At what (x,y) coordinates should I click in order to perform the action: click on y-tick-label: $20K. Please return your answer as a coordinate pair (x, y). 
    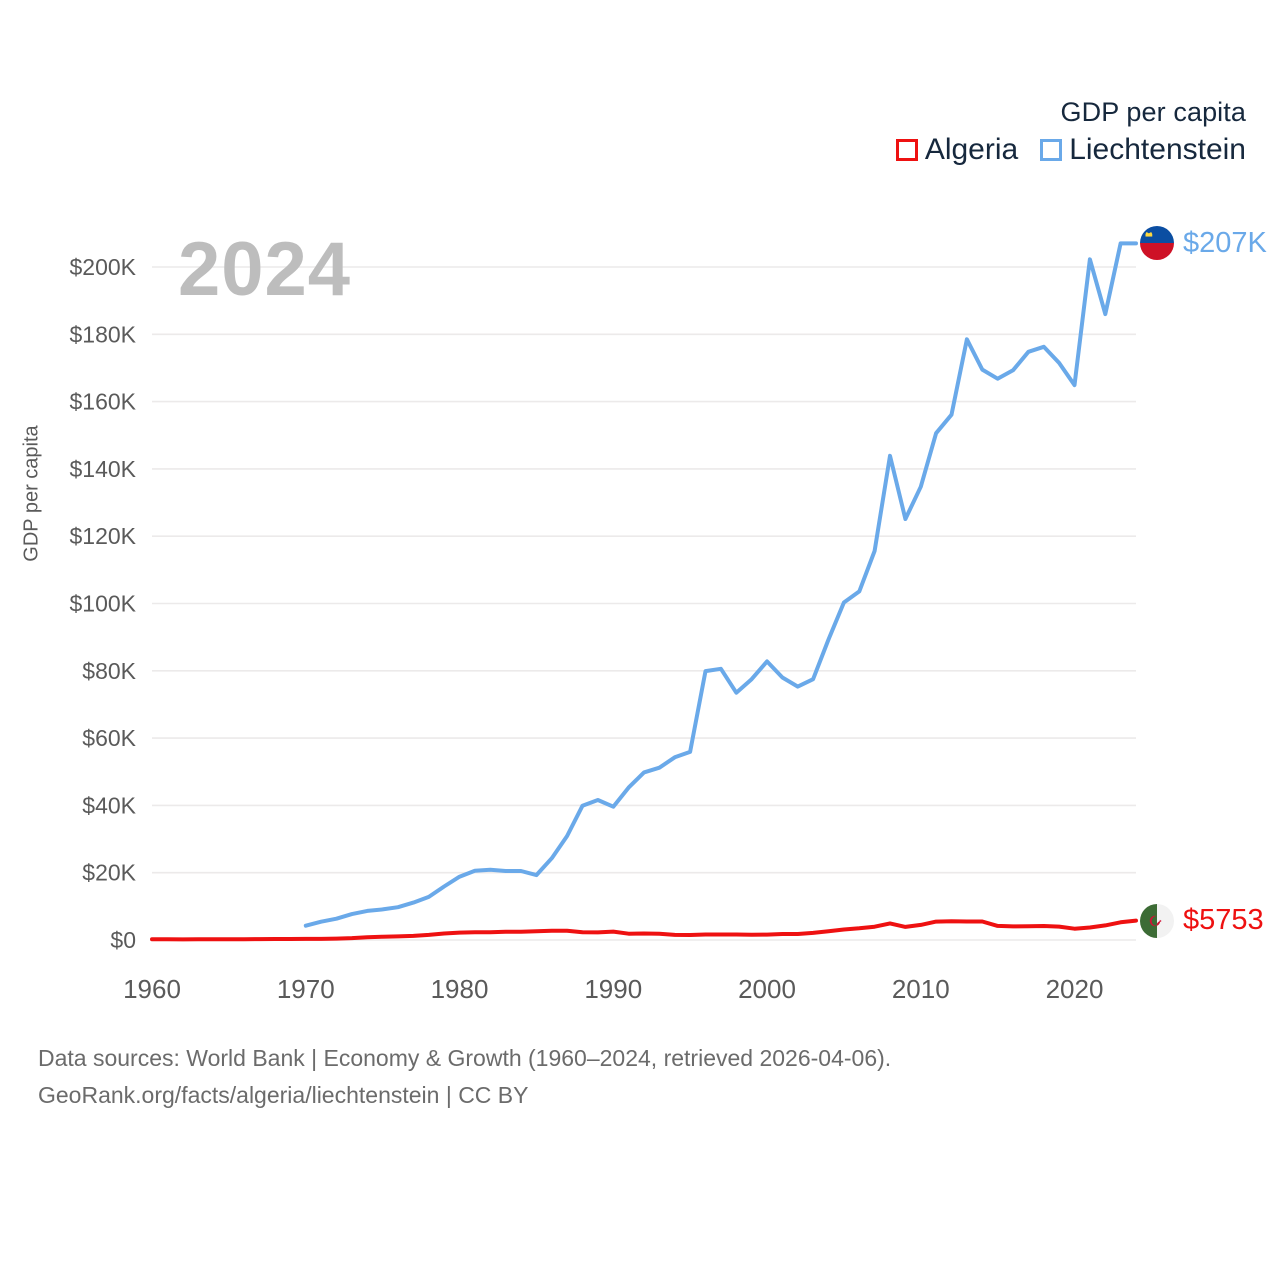
    Looking at the image, I should click on (109, 873).